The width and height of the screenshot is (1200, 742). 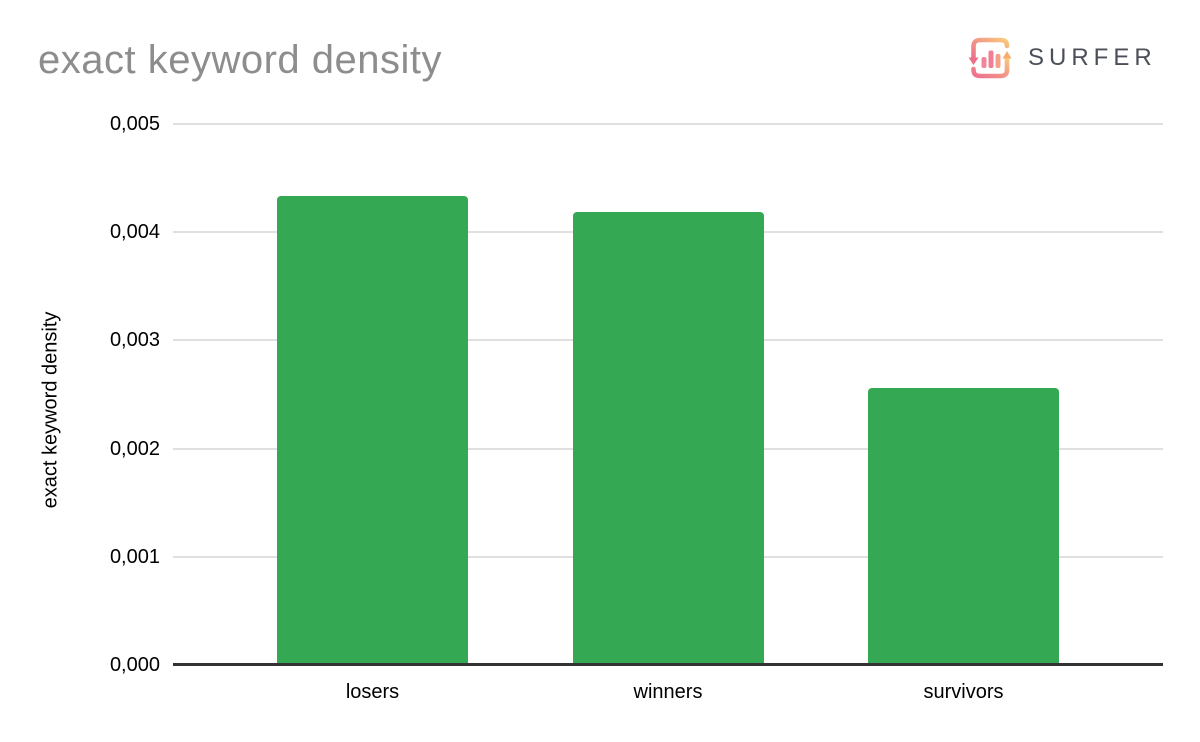 What do you see at coordinates (1092, 57) in the screenshot?
I see `surfer-logo-text: SURFER` at bounding box center [1092, 57].